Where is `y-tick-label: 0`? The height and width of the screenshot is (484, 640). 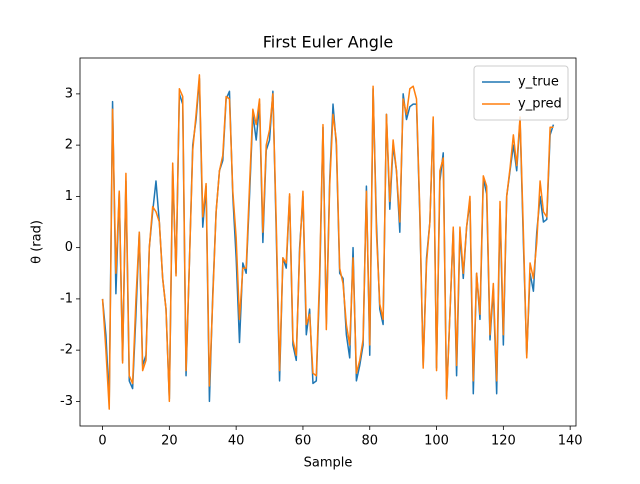
y-tick-label: 0 is located at coordinates (69, 247).